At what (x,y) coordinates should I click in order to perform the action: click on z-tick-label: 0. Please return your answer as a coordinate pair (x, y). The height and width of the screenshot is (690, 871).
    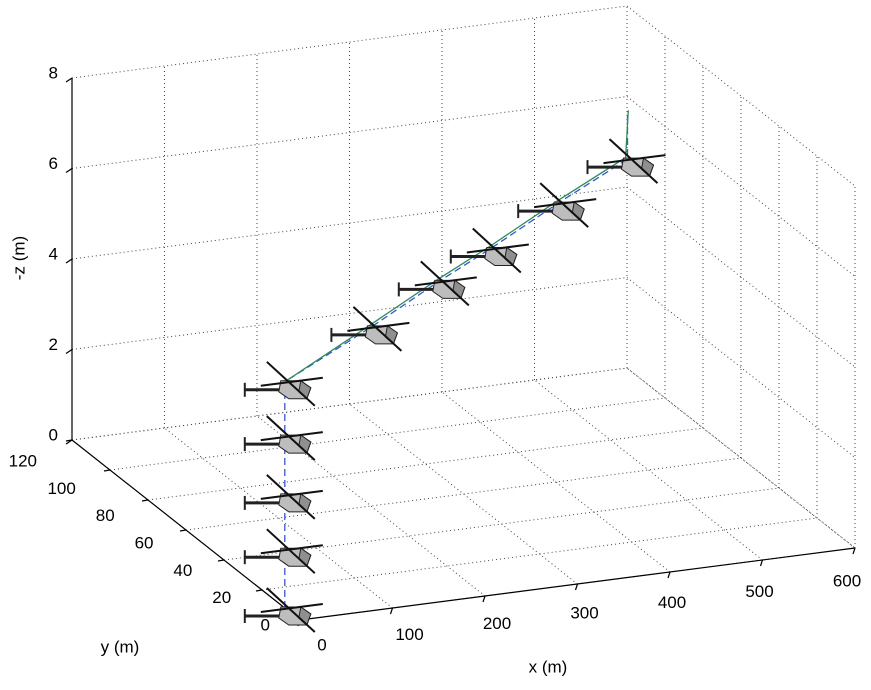
    Looking at the image, I should click on (53, 434).